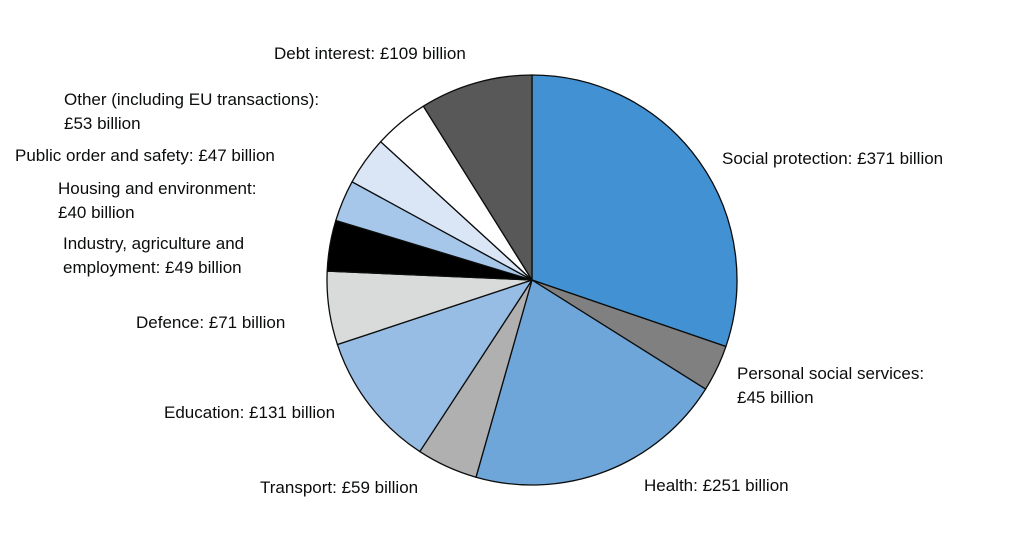  What do you see at coordinates (339, 487) in the screenshot?
I see `label-transport: Transport: £59 billion` at bounding box center [339, 487].